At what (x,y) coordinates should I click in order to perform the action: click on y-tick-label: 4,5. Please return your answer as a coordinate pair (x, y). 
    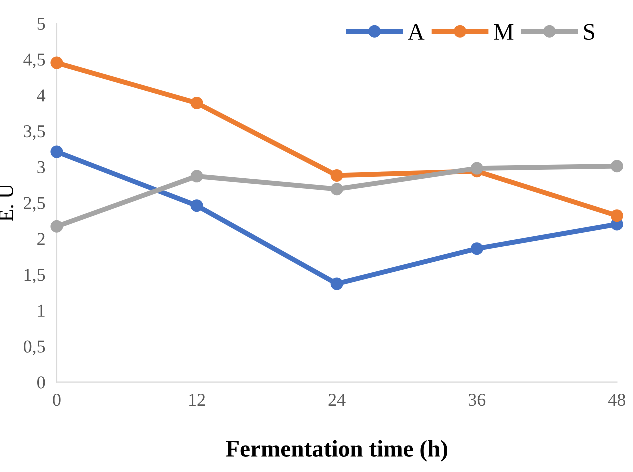
    Looking at the image, I should click on (35, 61).